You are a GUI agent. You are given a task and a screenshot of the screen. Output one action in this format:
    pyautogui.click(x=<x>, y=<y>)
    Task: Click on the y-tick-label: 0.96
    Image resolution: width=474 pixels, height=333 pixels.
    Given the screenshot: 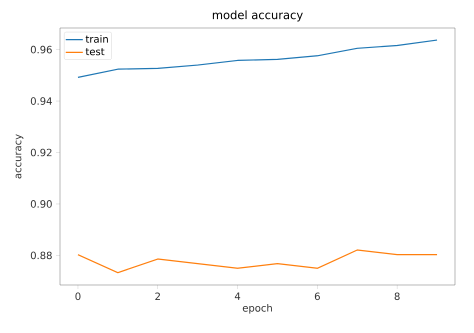 What is the action you would take?
    pyautogui.click(x=41, y=50)
    